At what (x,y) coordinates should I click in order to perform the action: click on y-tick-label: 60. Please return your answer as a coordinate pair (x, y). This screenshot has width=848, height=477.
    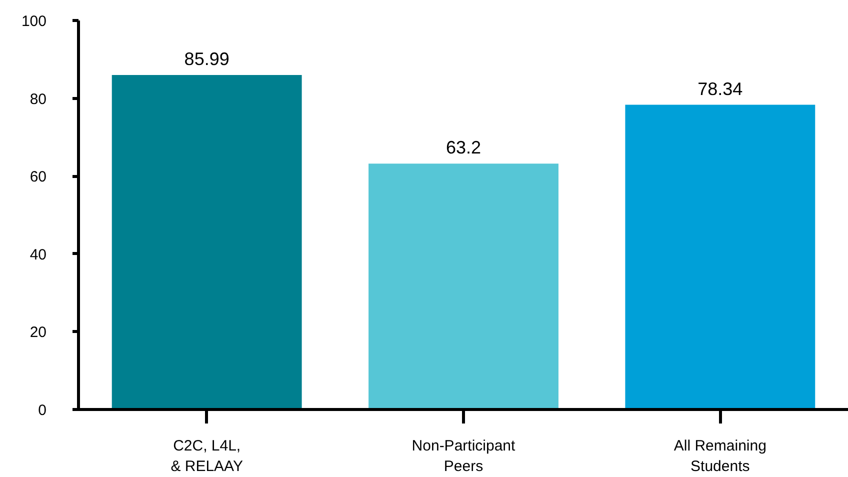
    Looking at the image, I should click on (38, 177).